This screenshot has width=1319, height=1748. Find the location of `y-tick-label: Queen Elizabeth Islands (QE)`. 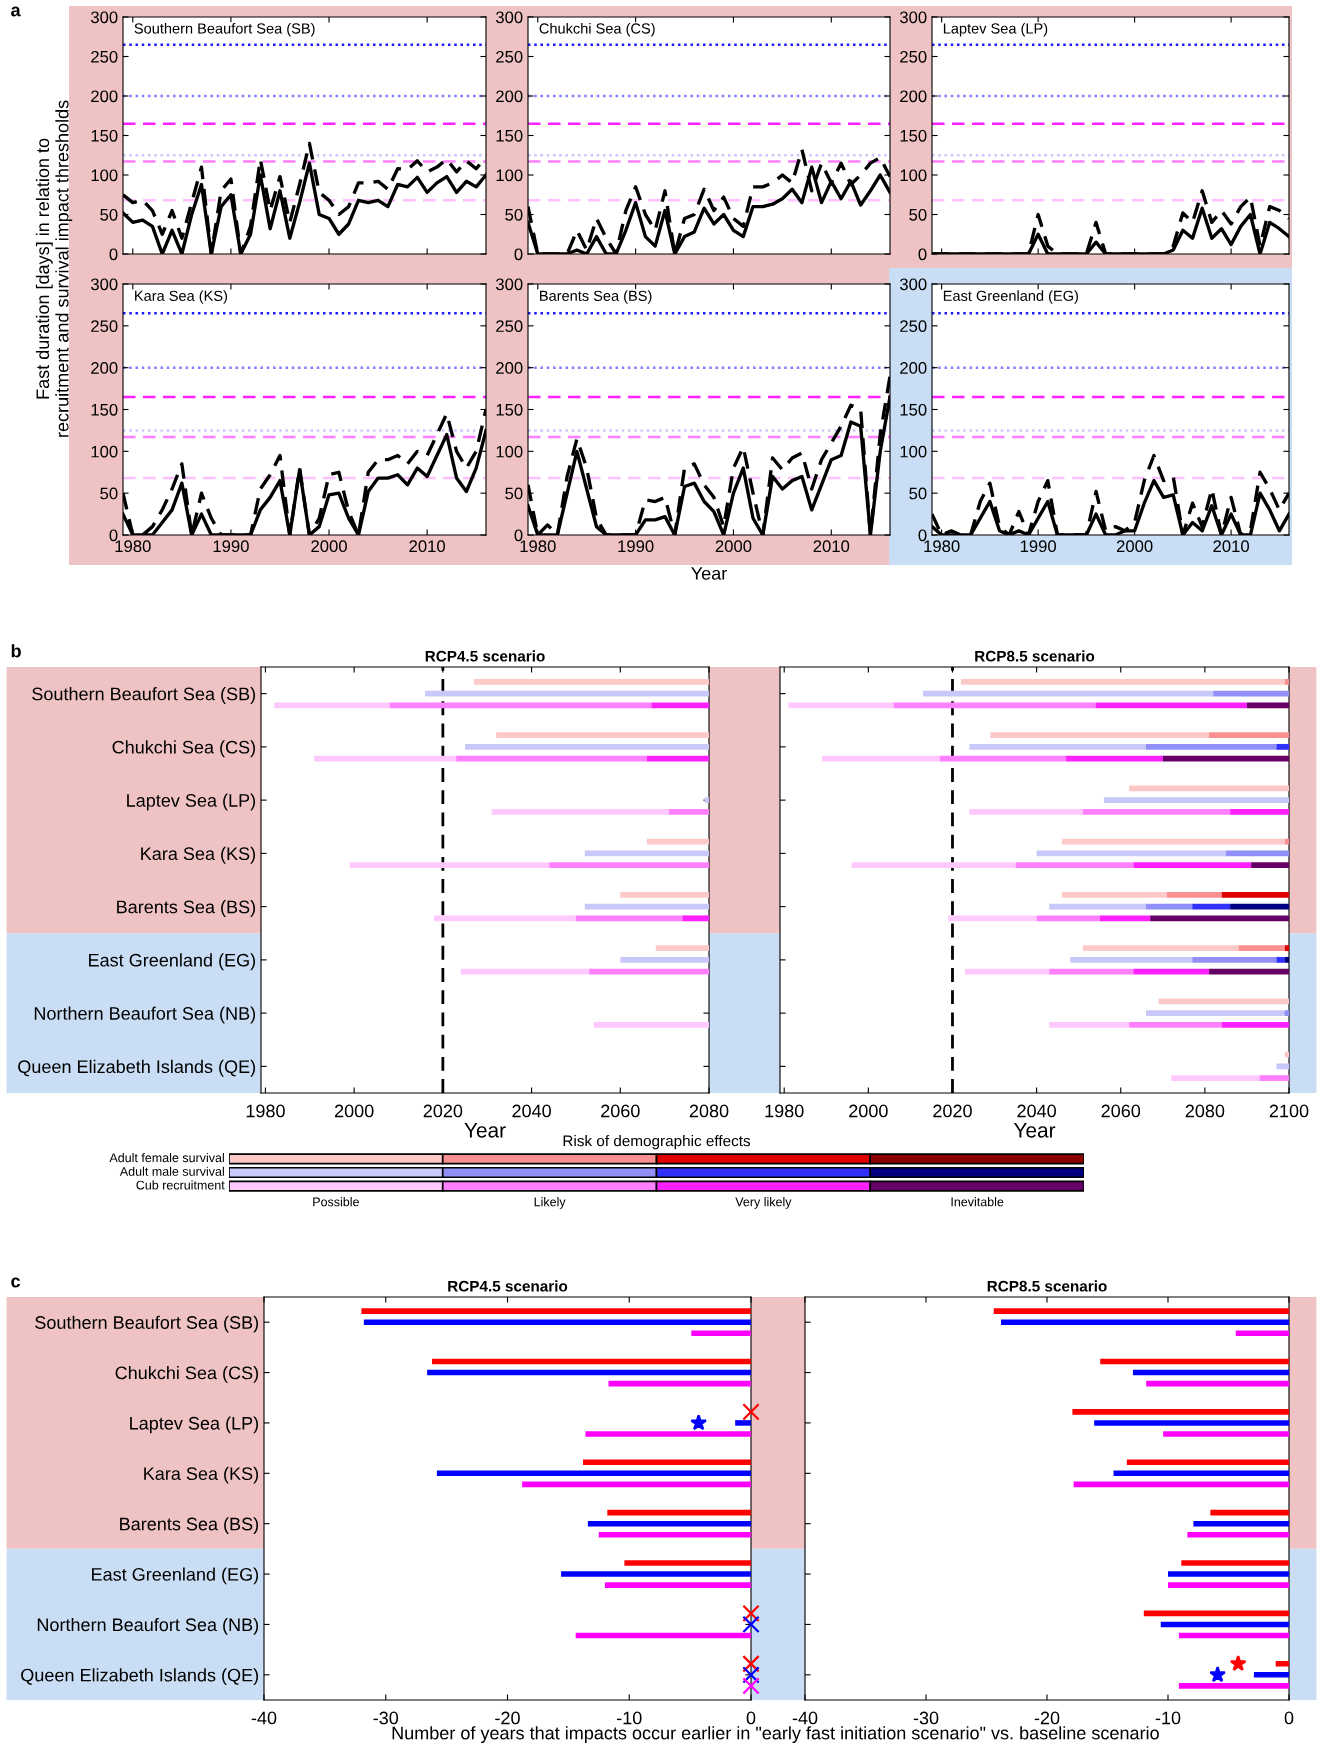

y-tick-label: Queen Elizabeth Islands (QE) is located at coordinates (140, 1677).